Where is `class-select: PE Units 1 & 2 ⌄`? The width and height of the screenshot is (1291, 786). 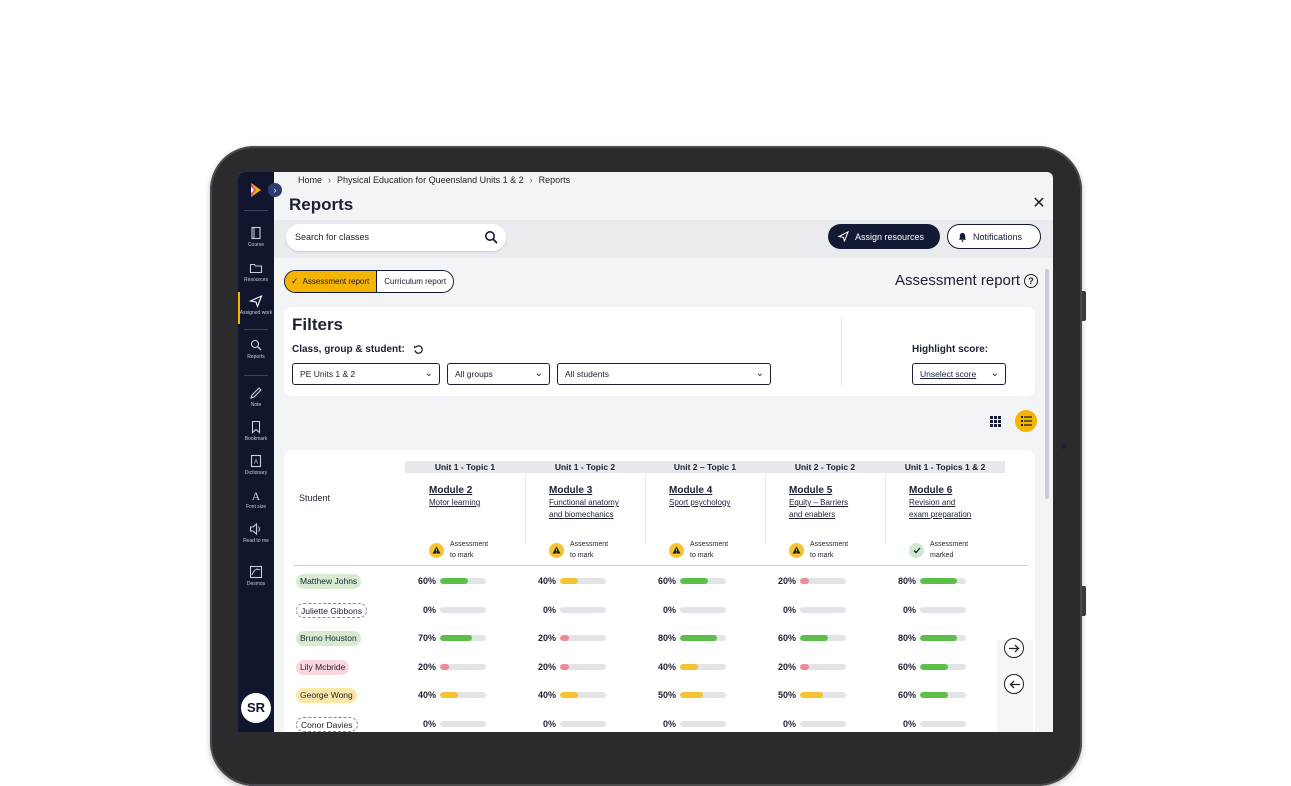 class-select: PE Units 1 & 2 ⌄ is located at coordinates (366, 374).